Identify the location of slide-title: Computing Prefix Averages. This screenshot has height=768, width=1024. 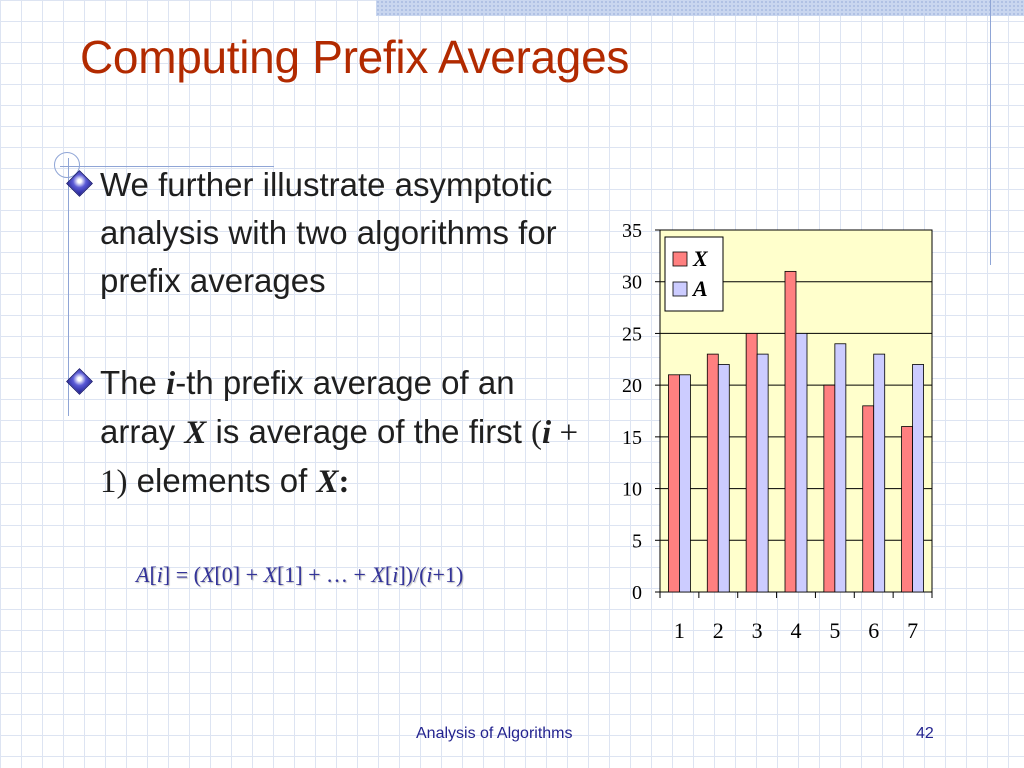
(355, 57).